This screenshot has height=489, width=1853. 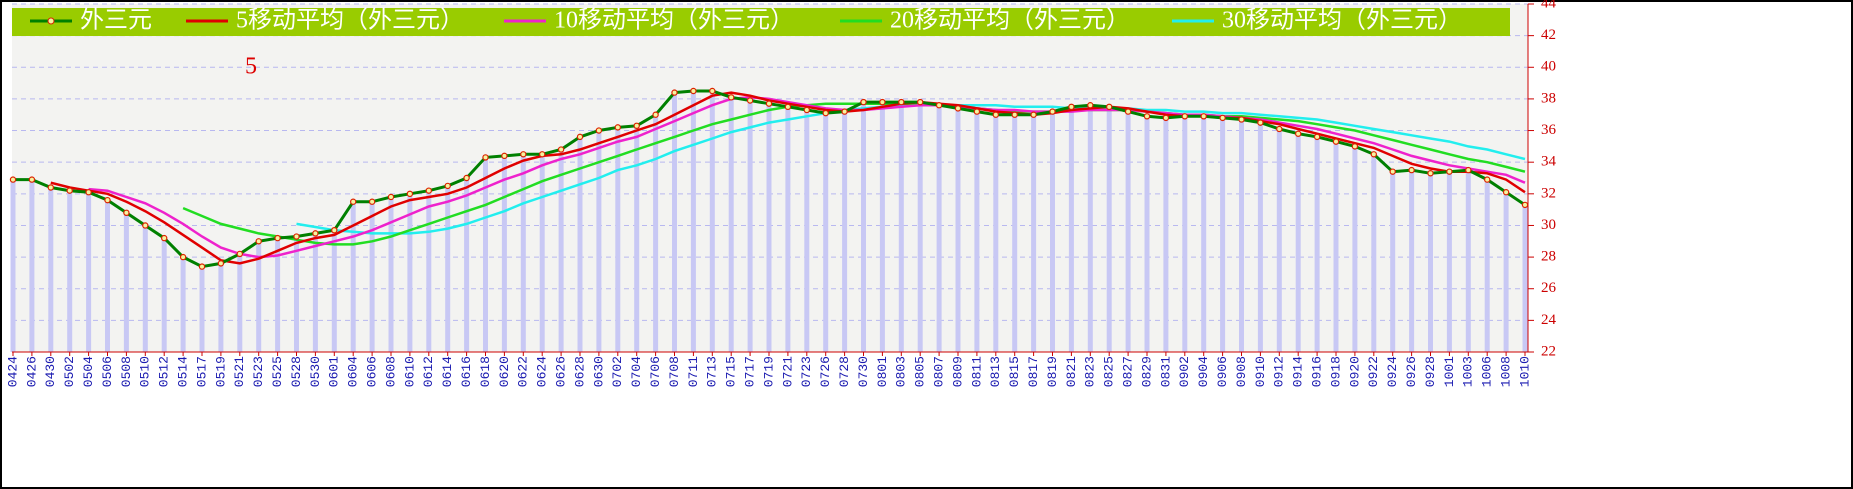 I want to click on x-tick-label: 0628, so click(x=579, y=371).